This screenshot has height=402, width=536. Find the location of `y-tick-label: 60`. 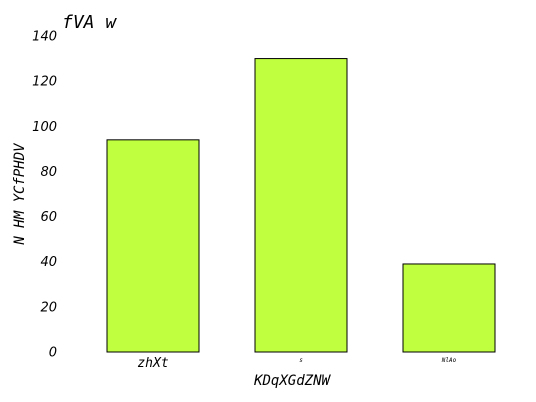

y-tick-label: 60 is located at coordinates (48, 217).